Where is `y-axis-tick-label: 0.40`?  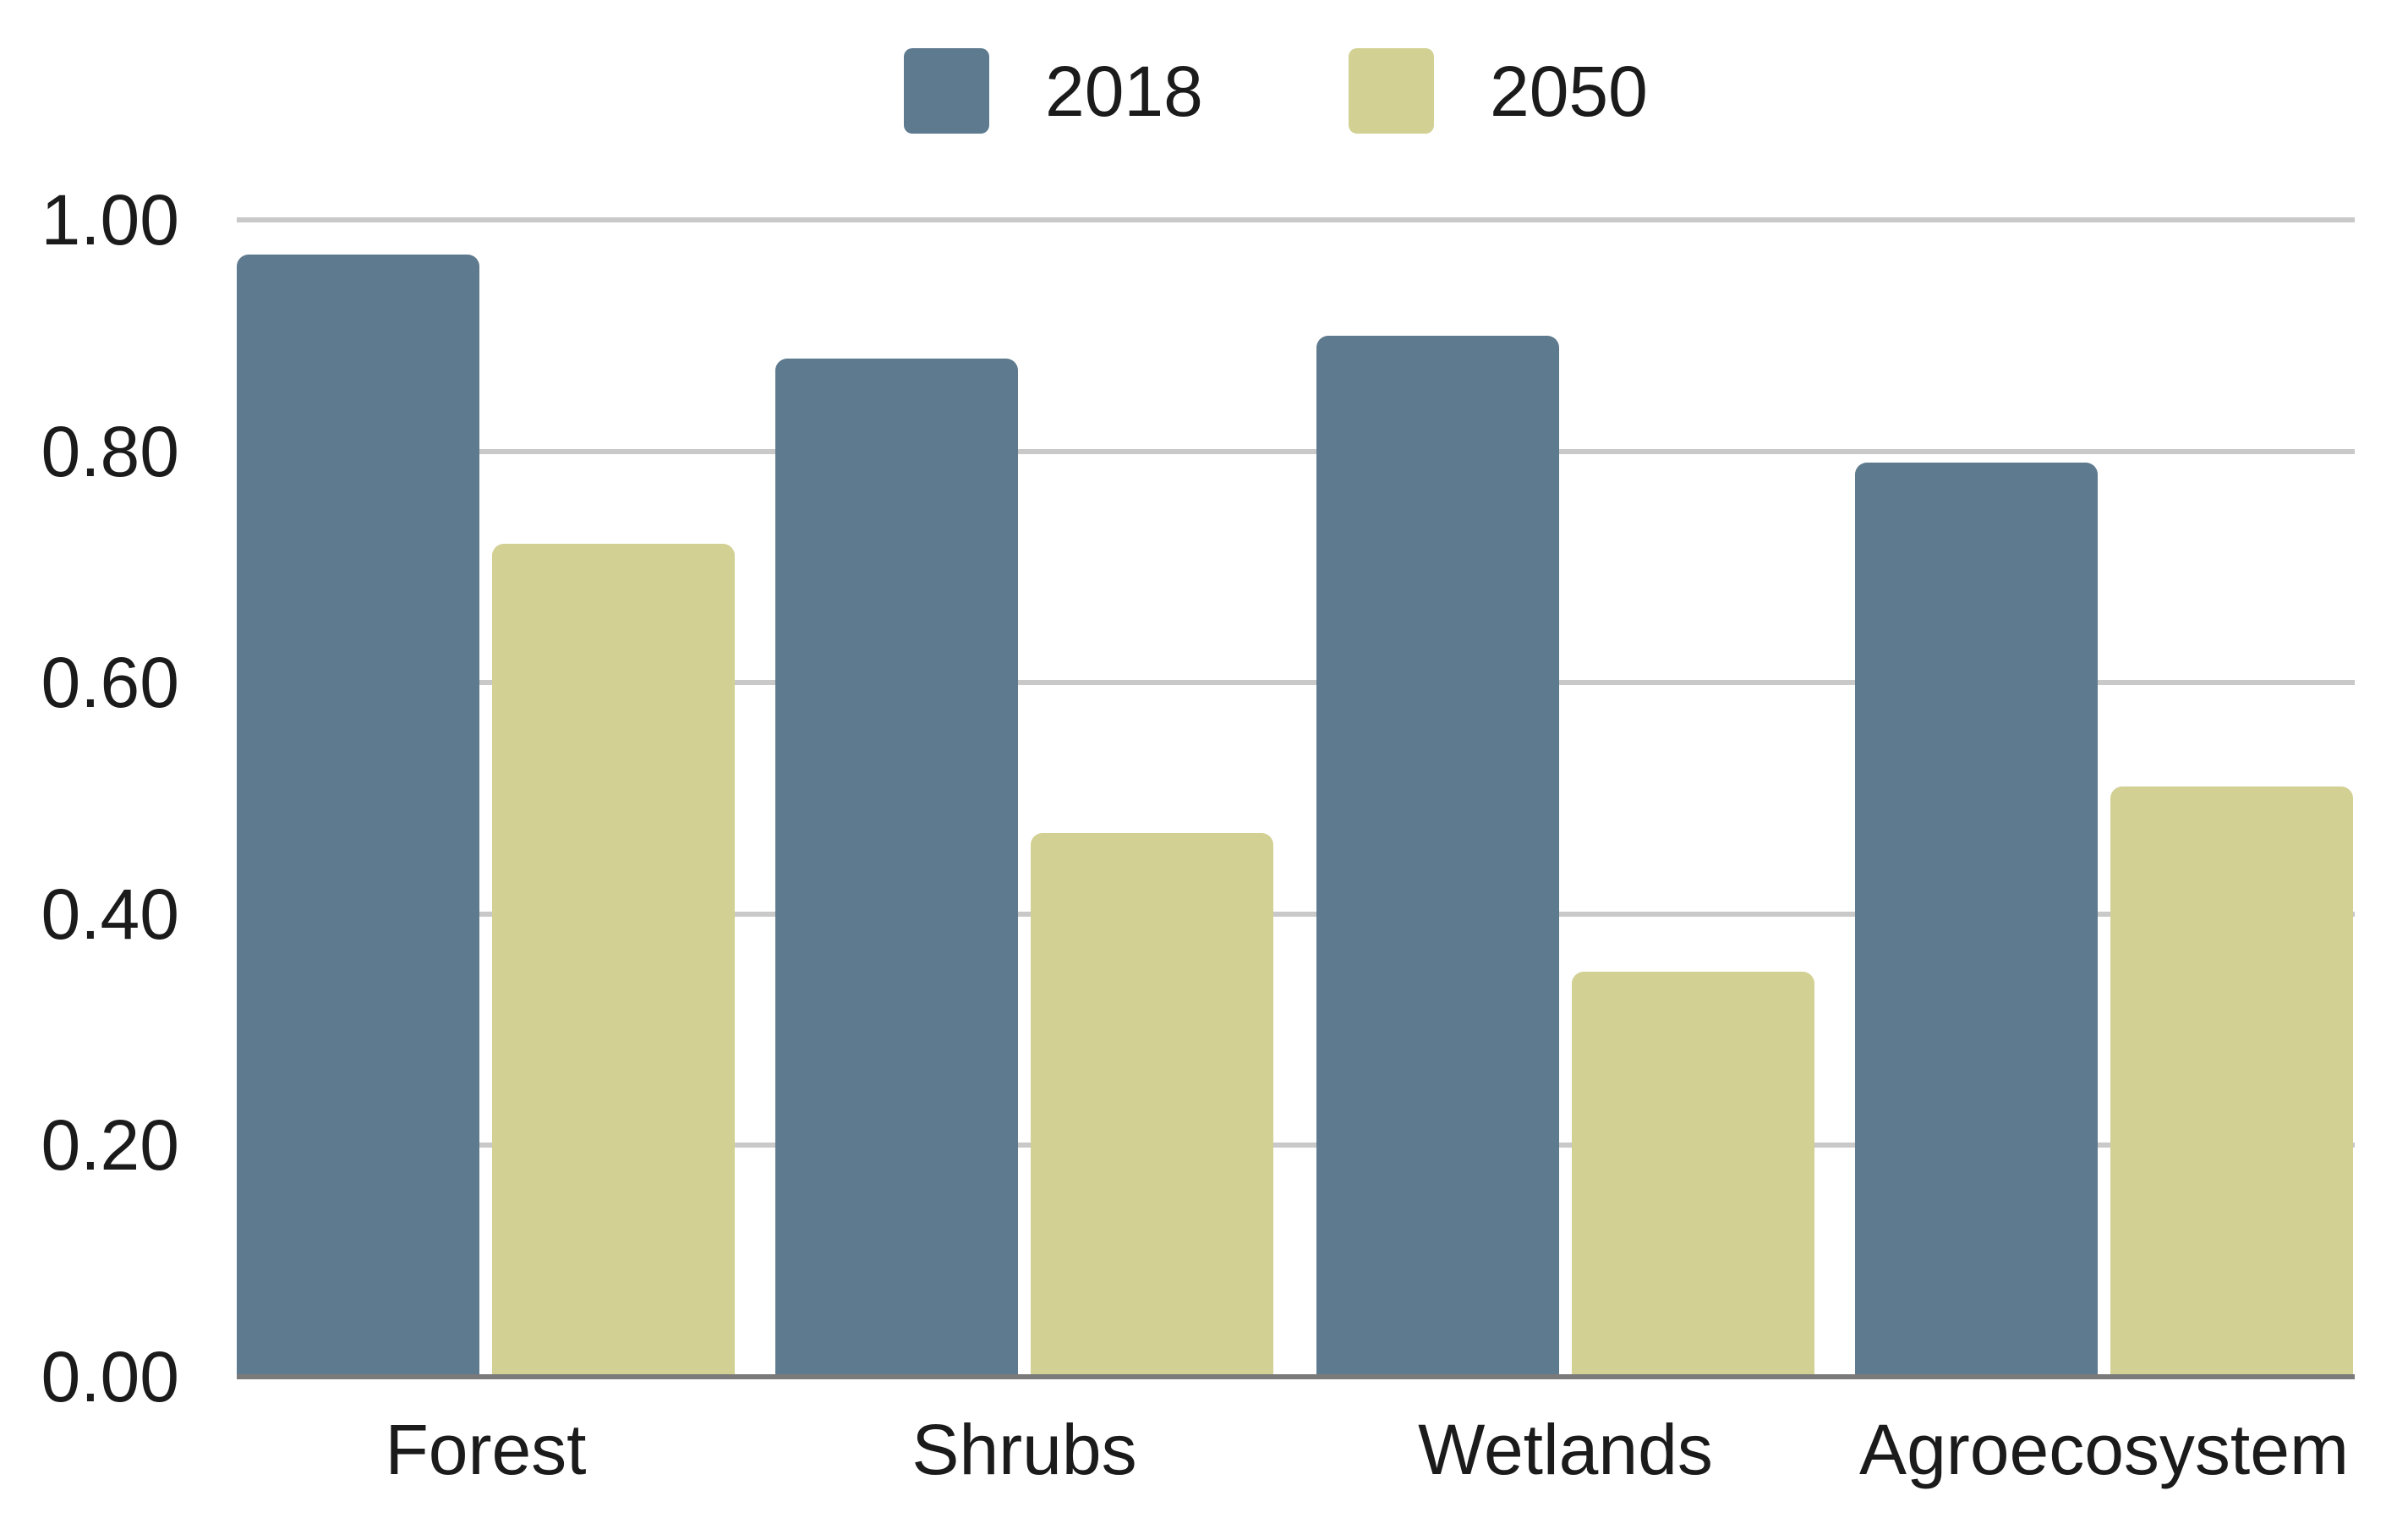
y-axis-tick-label: 0.40 is located at coordinates (110, 914).